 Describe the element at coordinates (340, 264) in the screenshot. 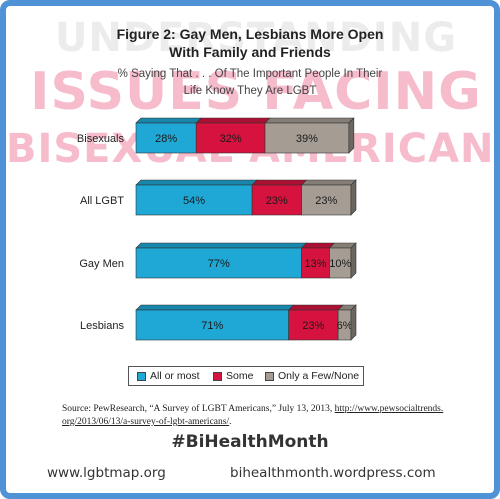

I see `data-label-gay-men-only-a-few-none: 10%` at that location.